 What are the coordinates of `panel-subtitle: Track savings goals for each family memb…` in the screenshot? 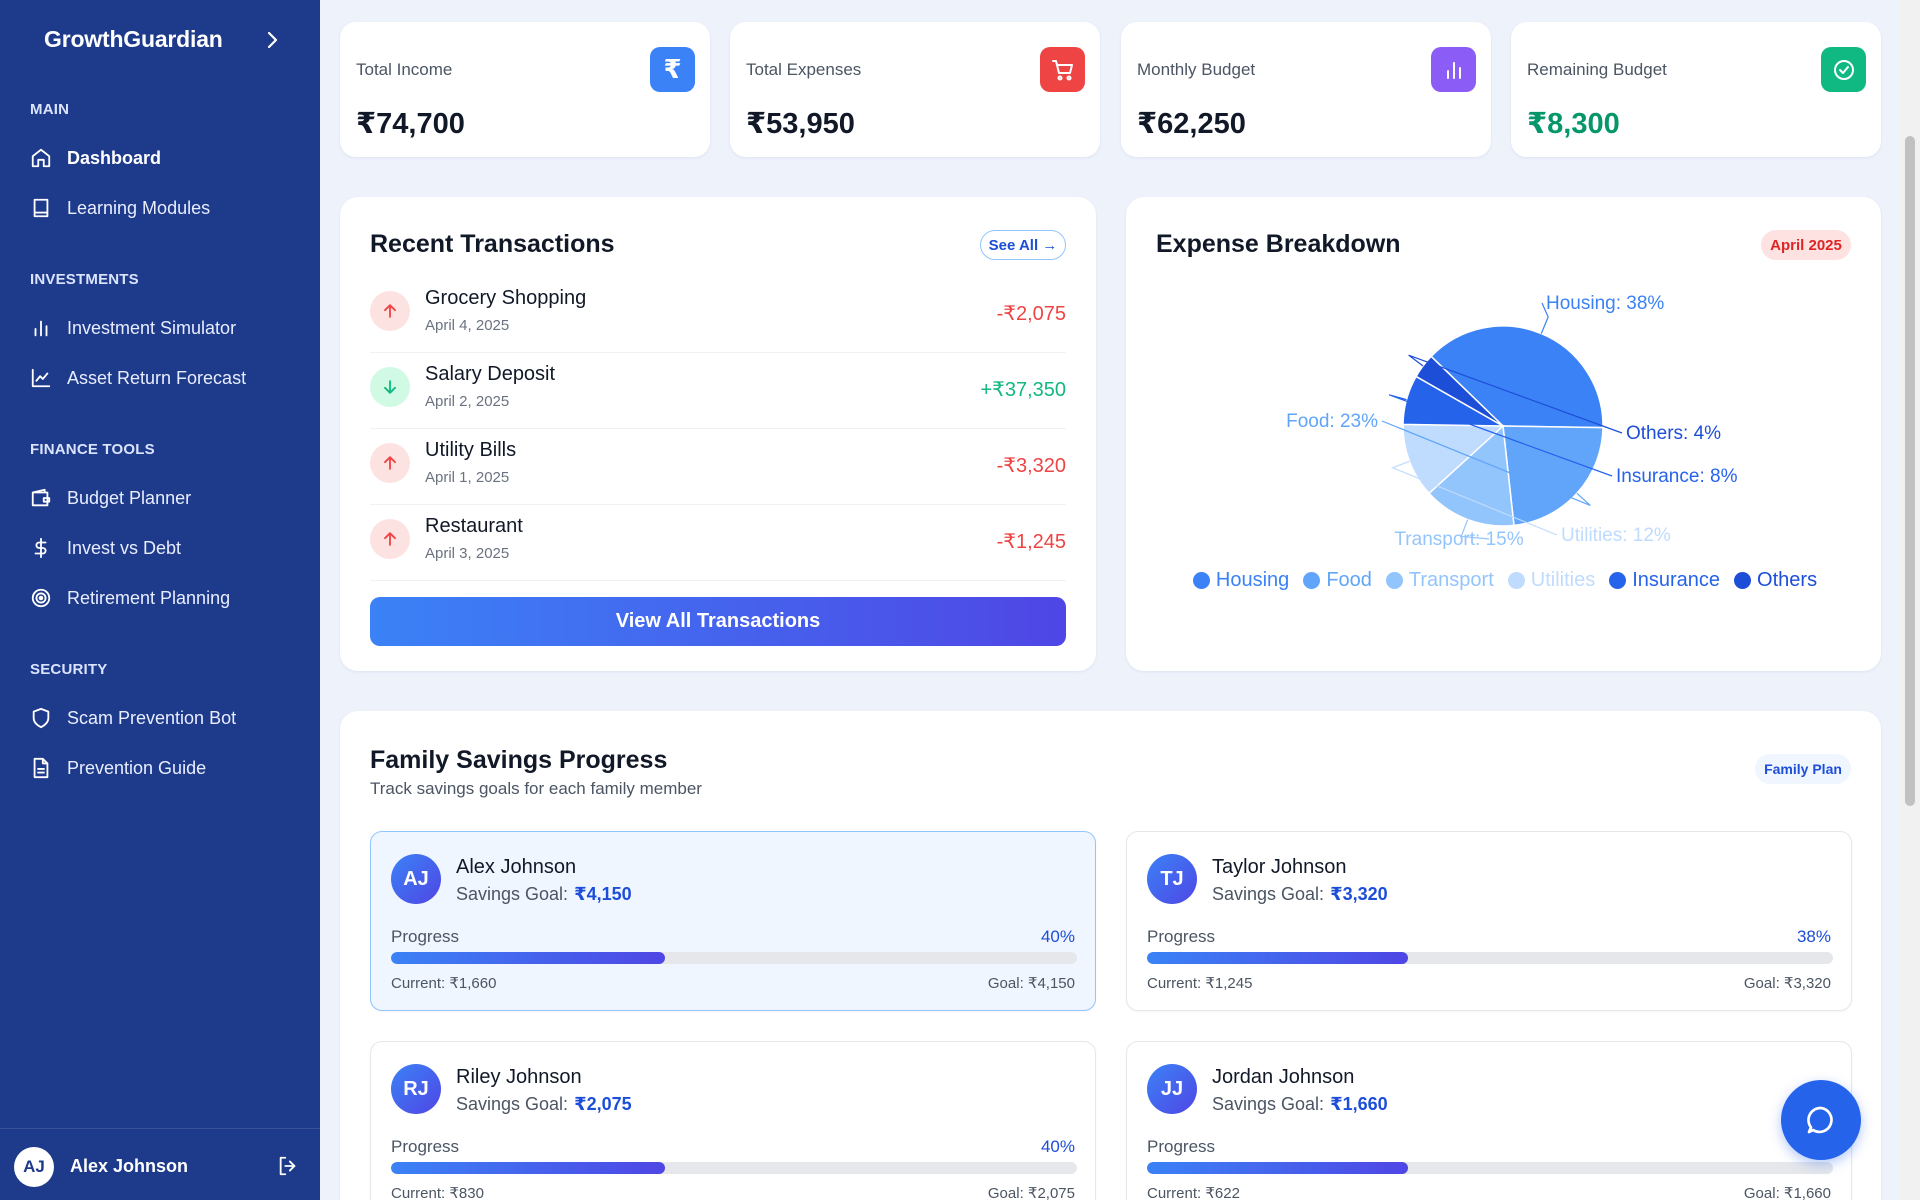 It's located at (536, 788).